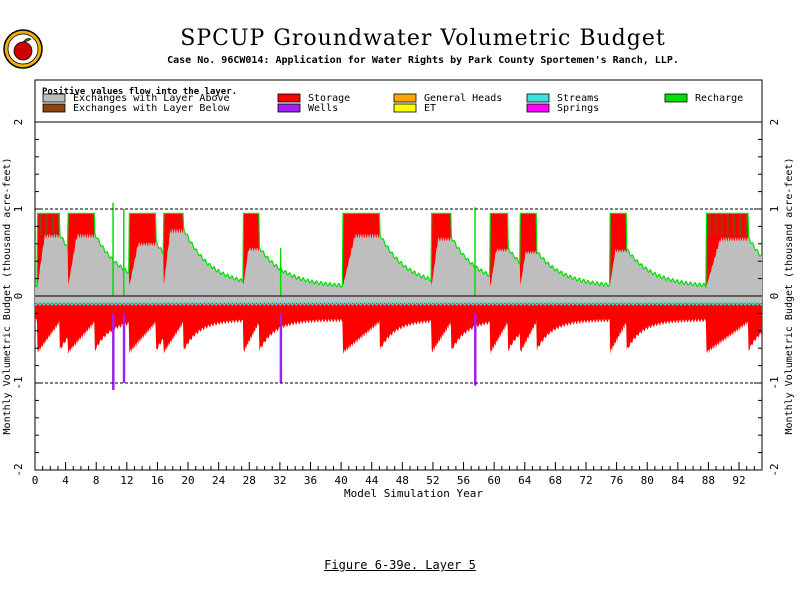 Image resolution: width=800 pixels, height=600 pixels. I want to click on legend-swatch-exchanges-with-layer-below, so click(54, 108).